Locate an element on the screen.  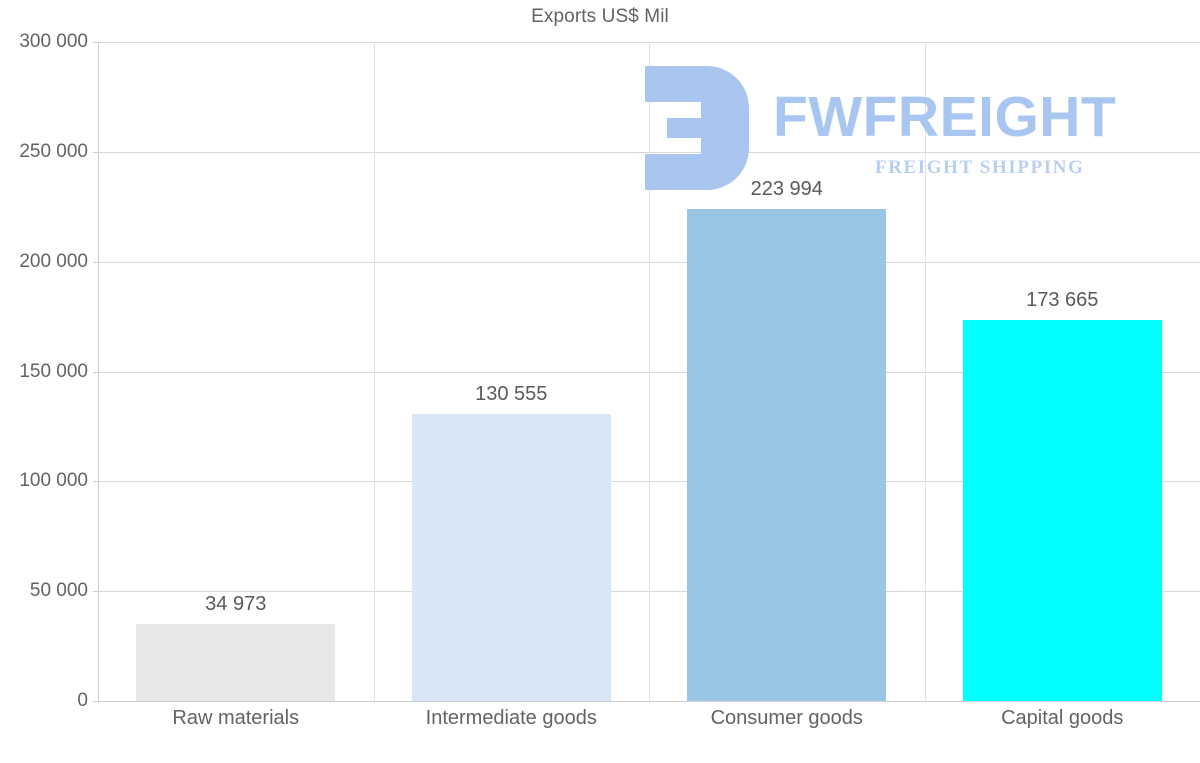
x-axis-tick-label: Intermediate goods is located at coordinates (511, 718).